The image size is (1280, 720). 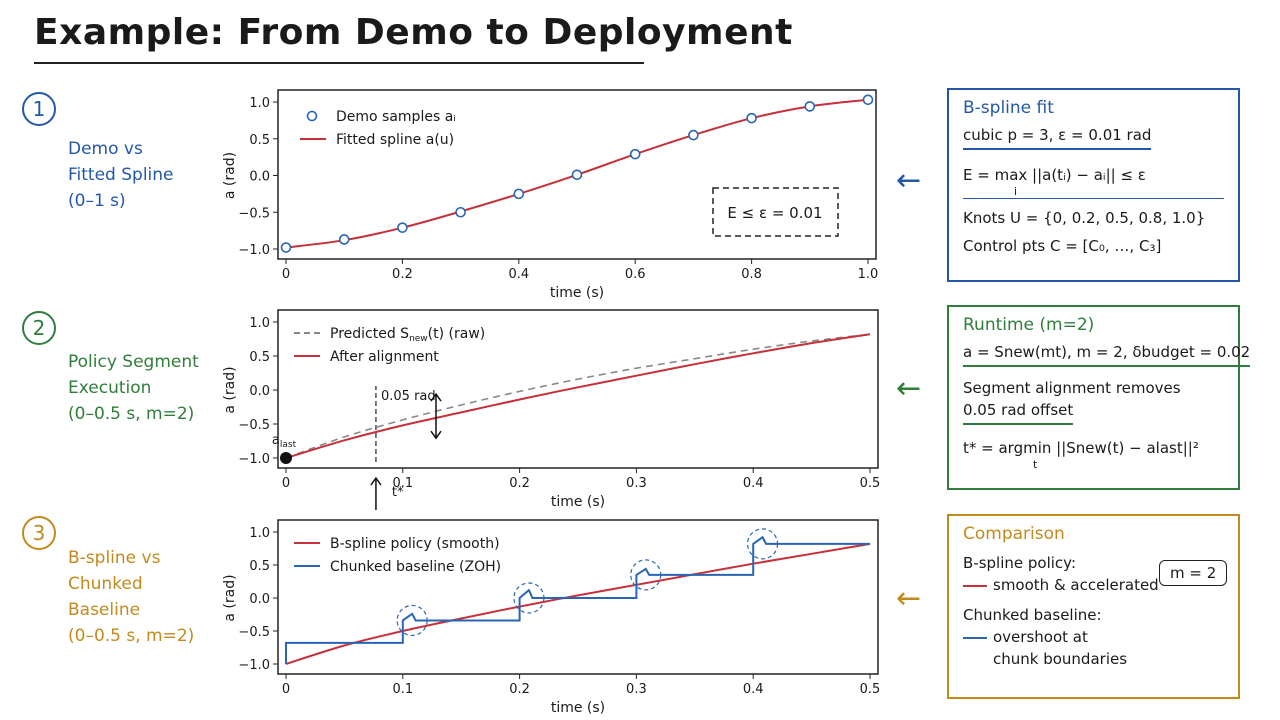 What do you see at coordinates (868, 274) in the screenshot?
I see `x-tick-label: 1.0` at bounding box center [868, 274].